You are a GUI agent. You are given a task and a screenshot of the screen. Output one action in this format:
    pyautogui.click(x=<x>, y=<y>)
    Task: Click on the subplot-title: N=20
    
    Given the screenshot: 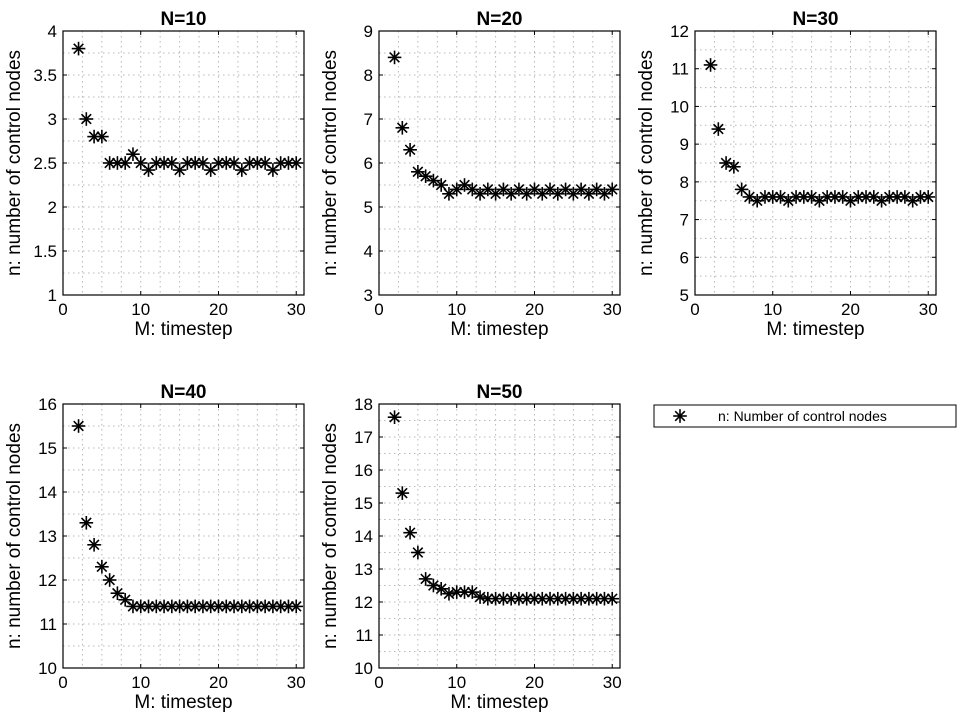 What is the action you would take?
    pyautogui.click(x=500, y=19)
    